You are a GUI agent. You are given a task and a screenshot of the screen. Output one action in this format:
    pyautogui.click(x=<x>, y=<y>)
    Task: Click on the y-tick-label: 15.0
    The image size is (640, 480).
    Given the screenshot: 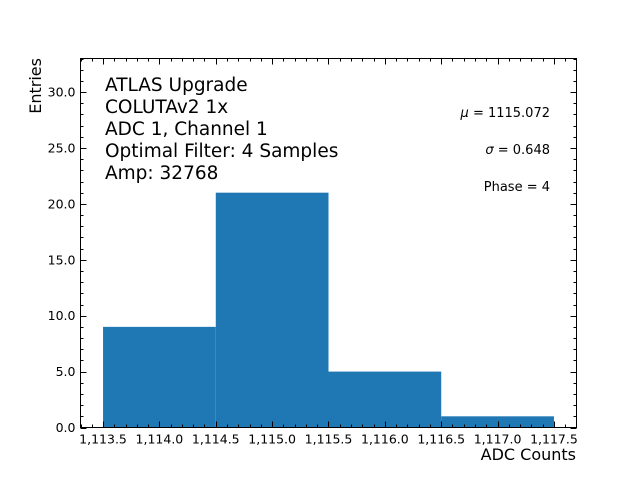 What is the action you would take?
    pyautogui.click(x=62, y=259)
    